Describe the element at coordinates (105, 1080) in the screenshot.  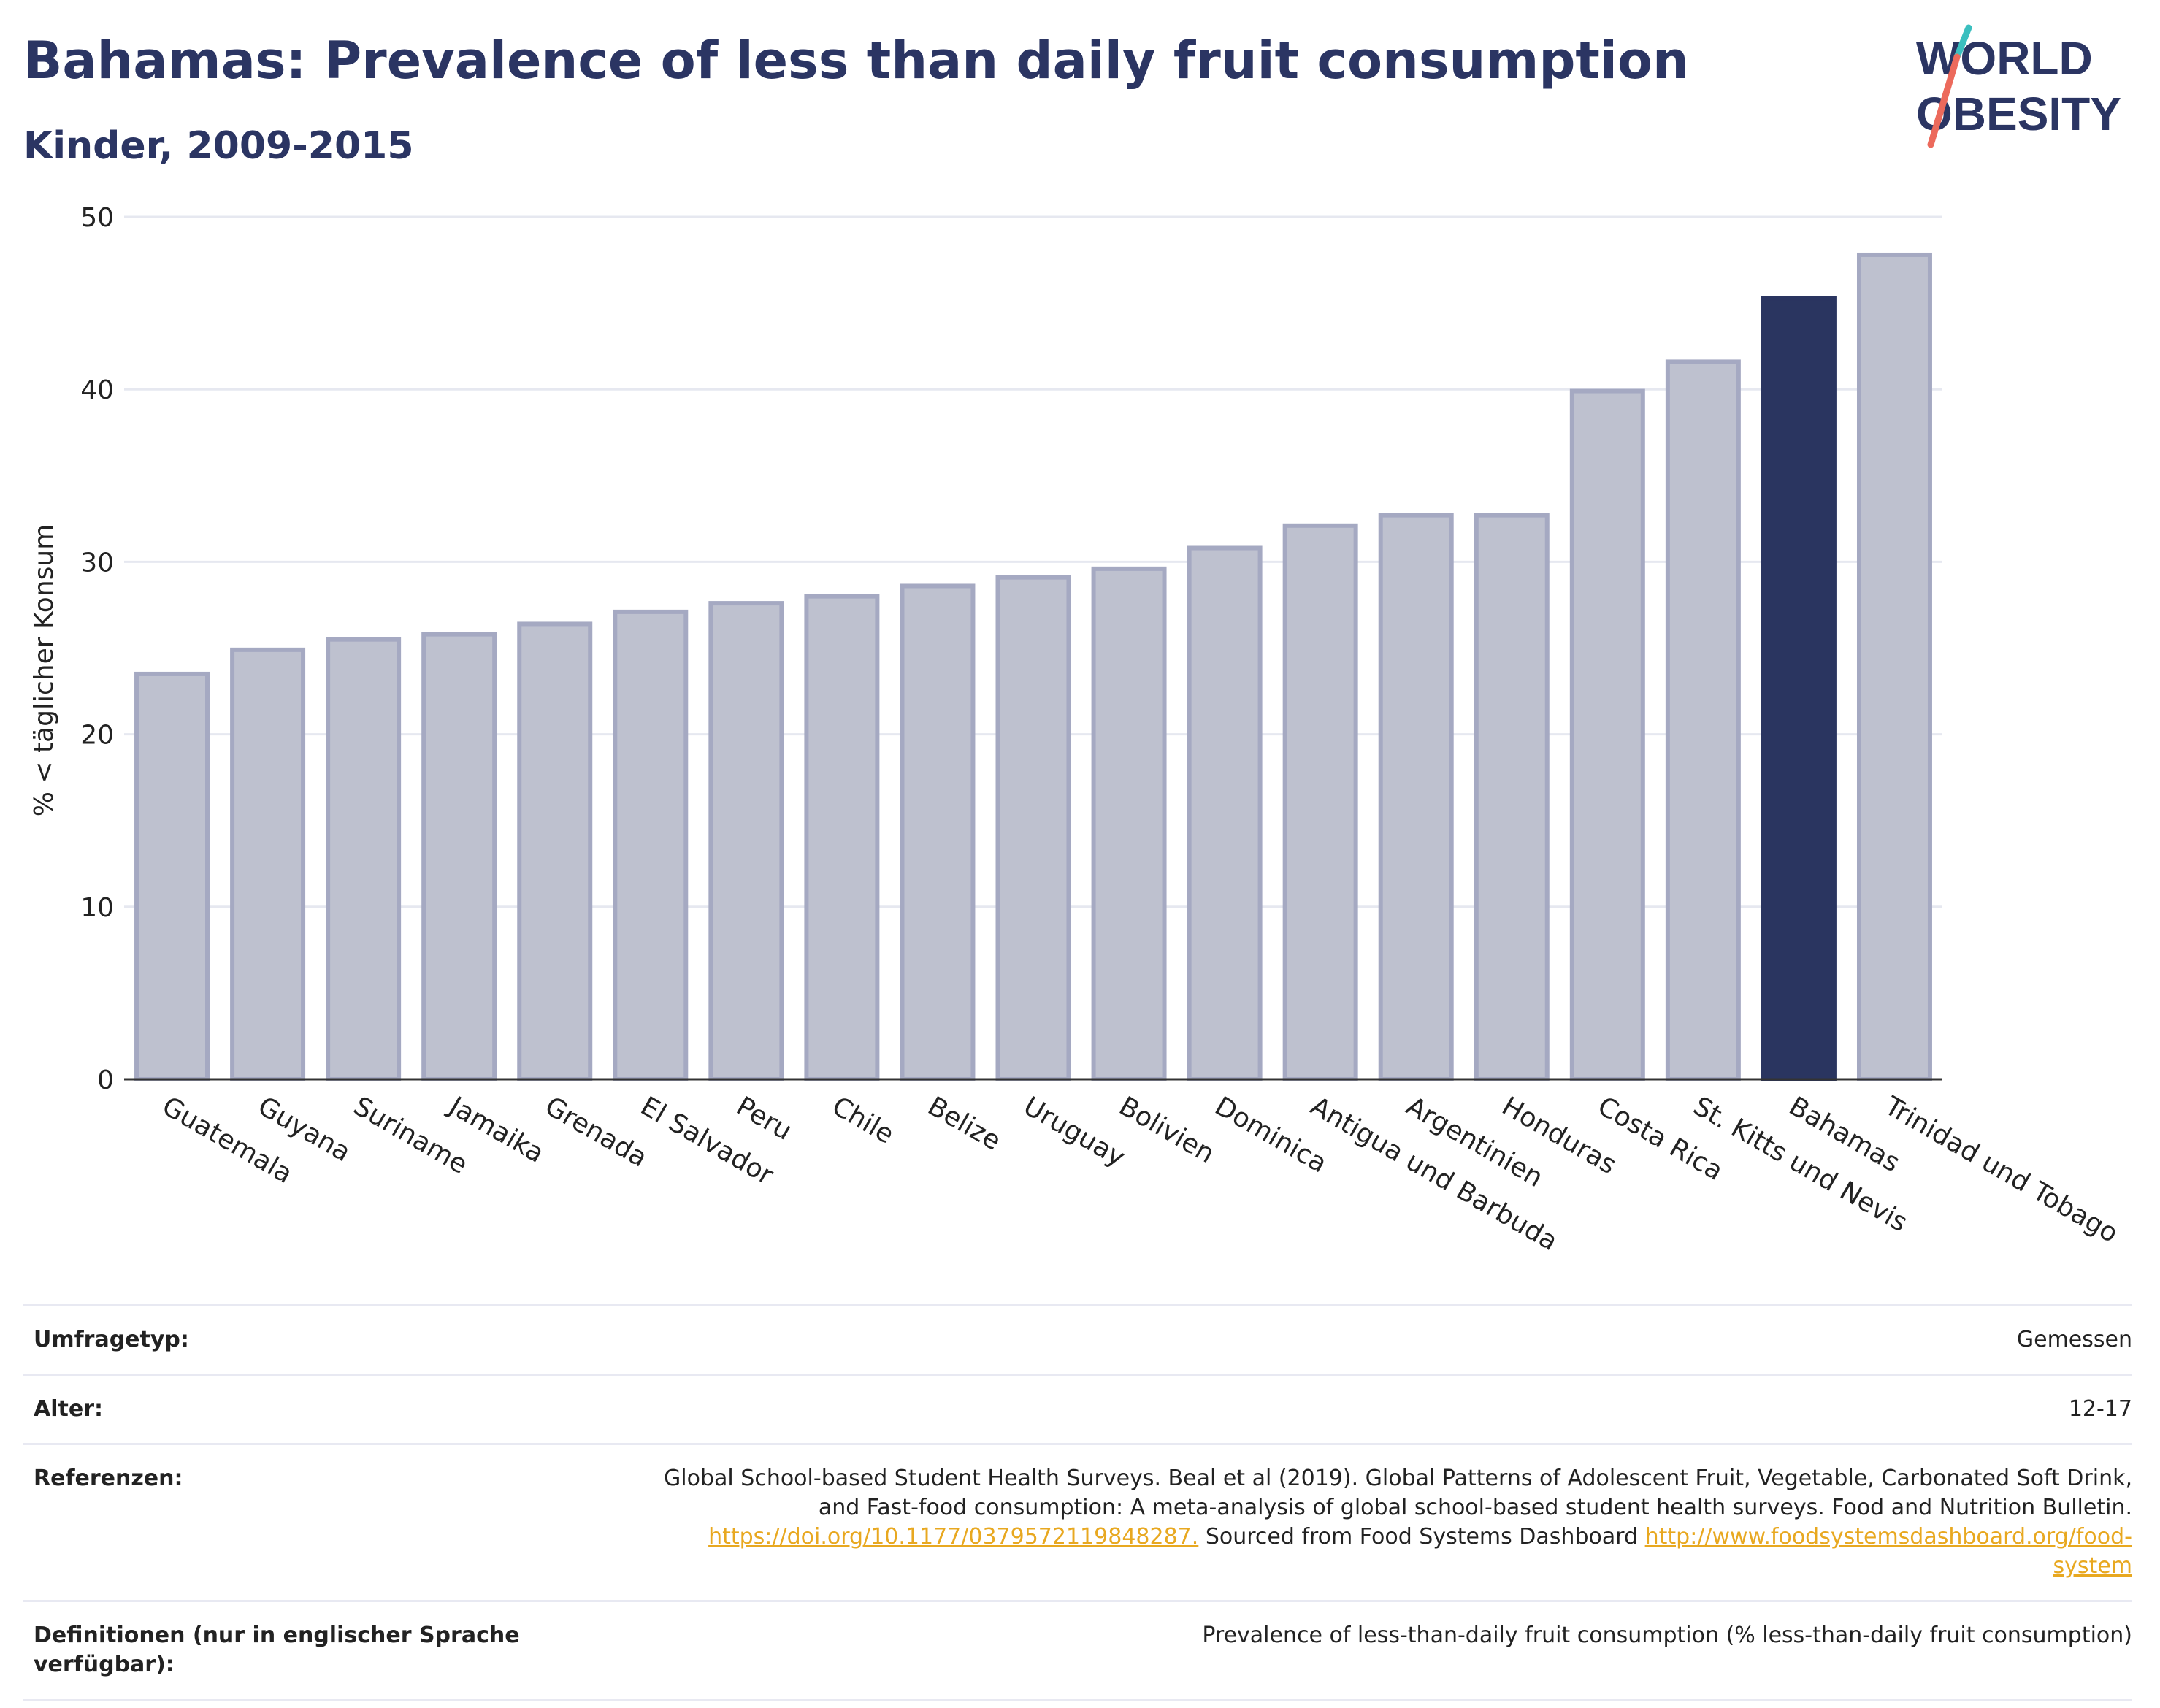
I see `y-tick-label: 0` at that location.